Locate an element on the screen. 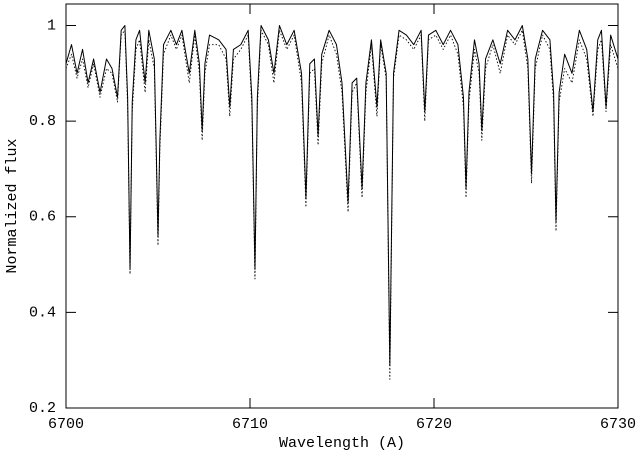 This screenshot has height=454, width=638. x-tick-label: 6700 is located at coordinates (66, 424).